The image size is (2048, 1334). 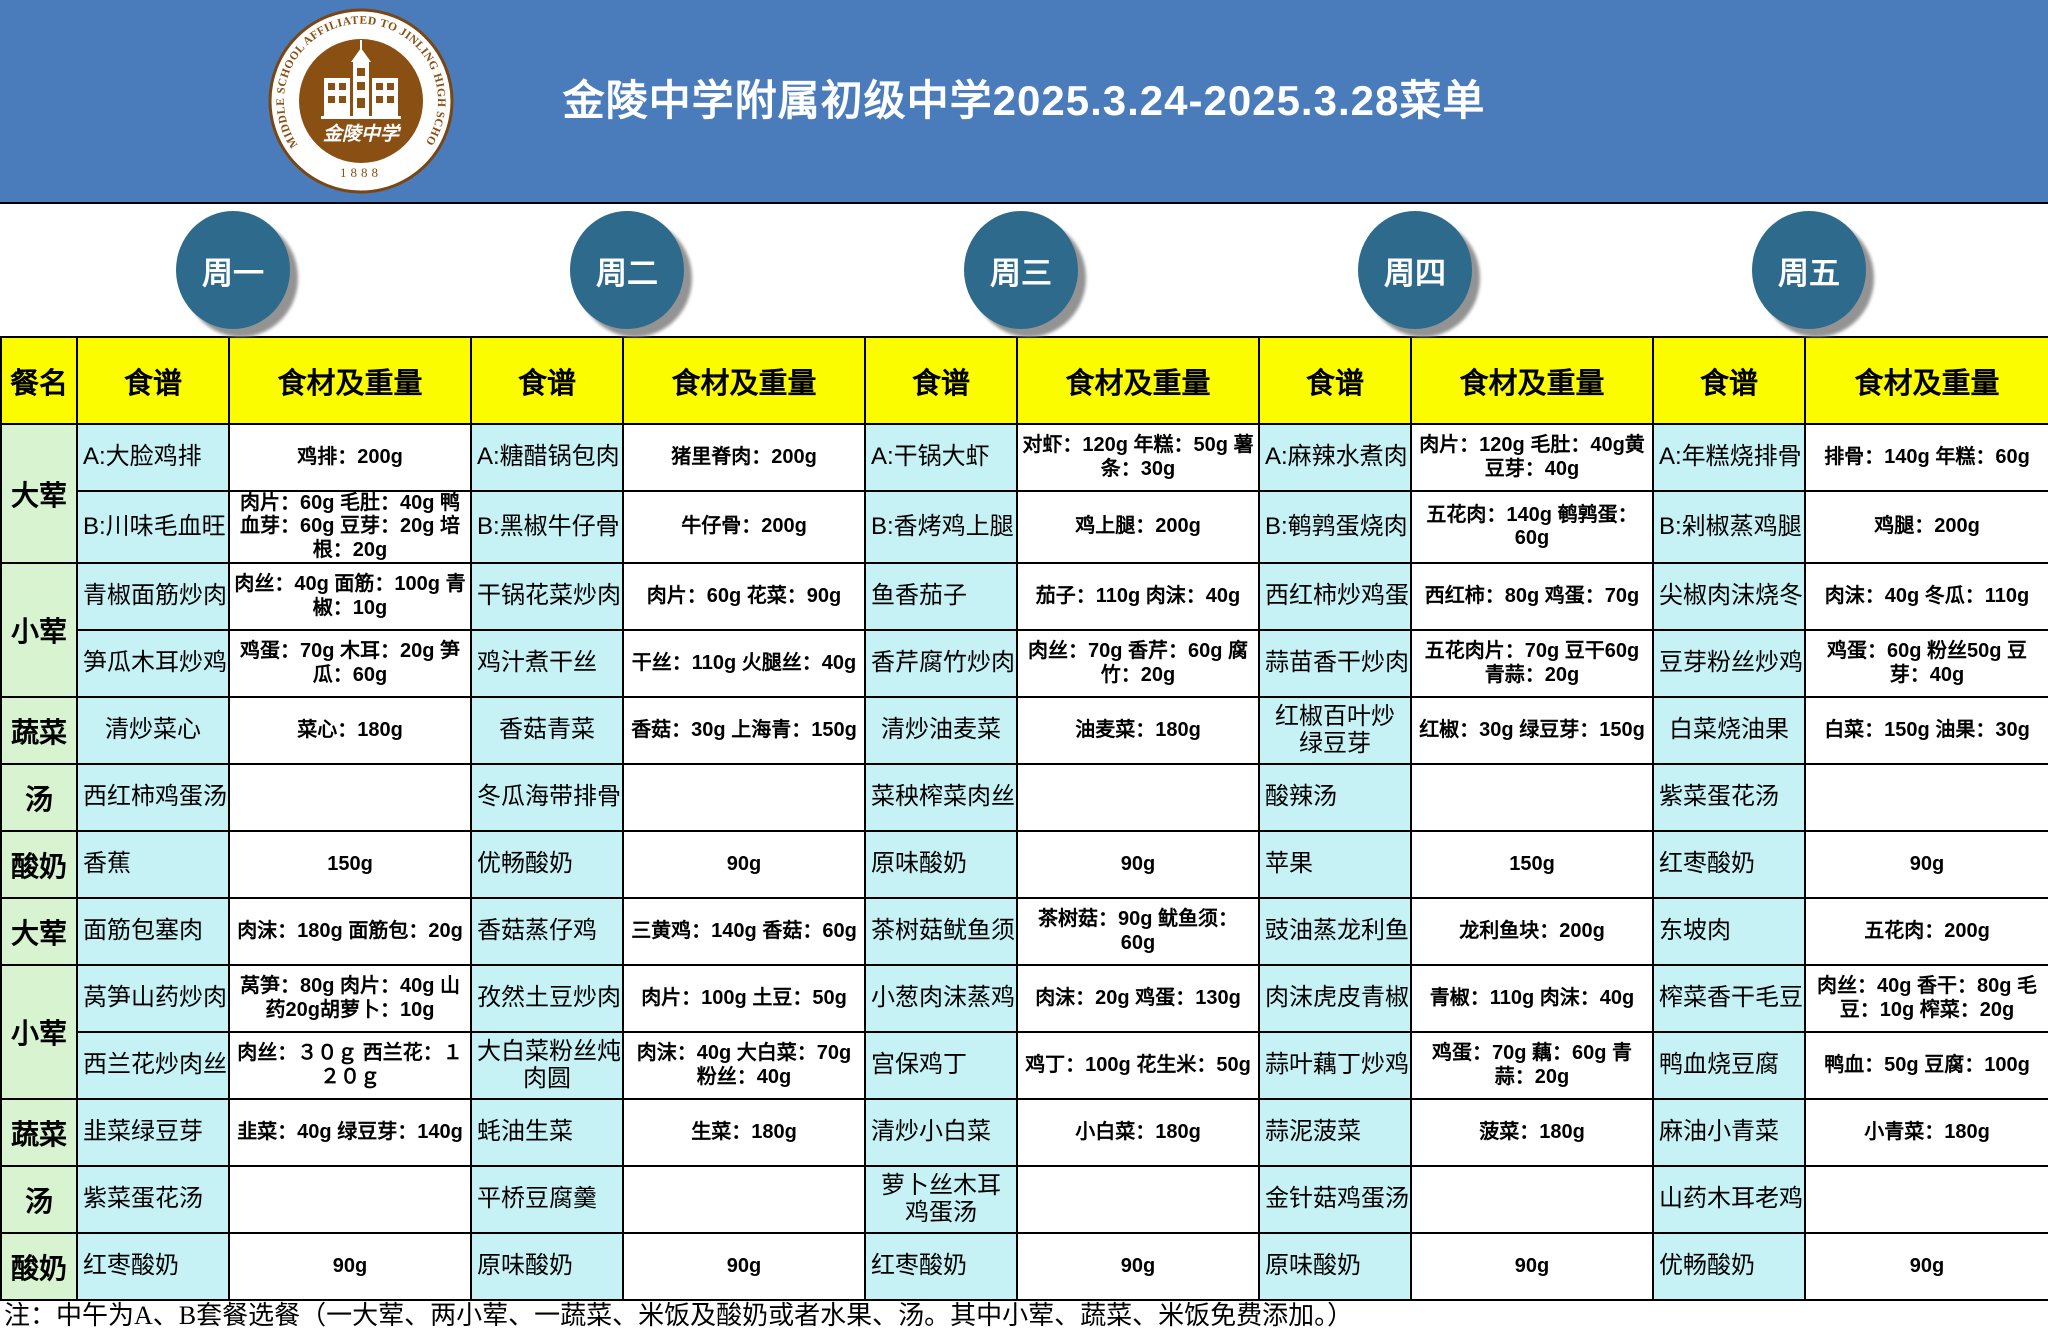 What do you see at coordinates (1532, 597) in the screenshot?
I see `ingredients-cell: 西红柿：80g 鸡蛋：70g` at bounding box center [1532, 597].